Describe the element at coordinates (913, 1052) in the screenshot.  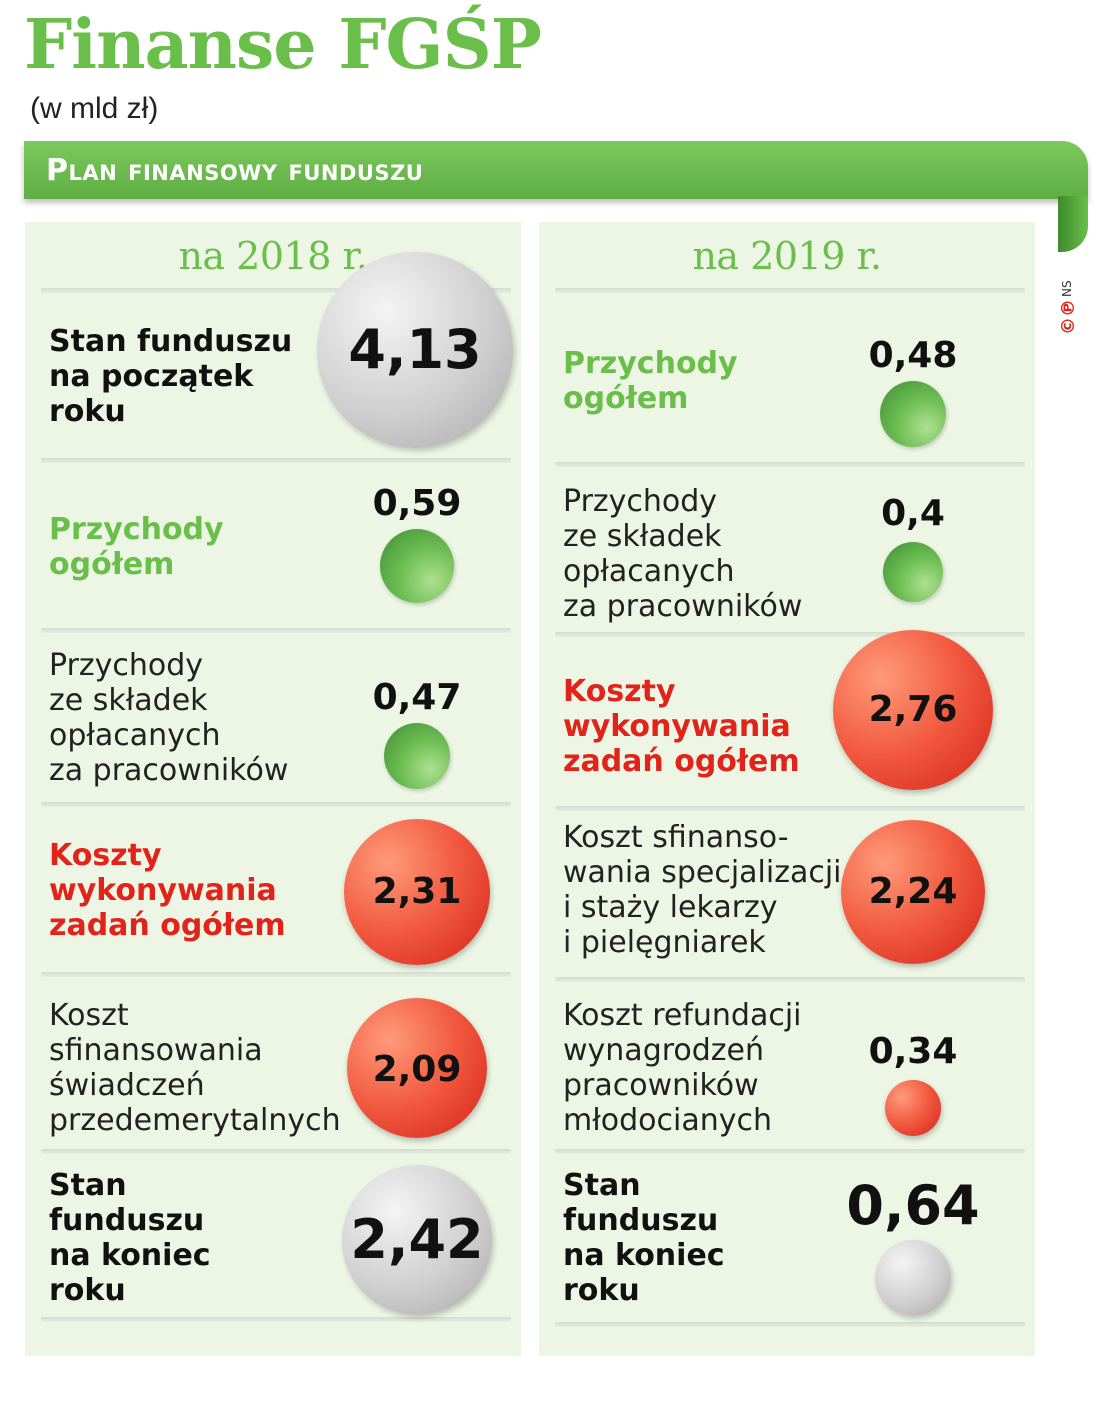
I see `value-label: 0,34` at that location.